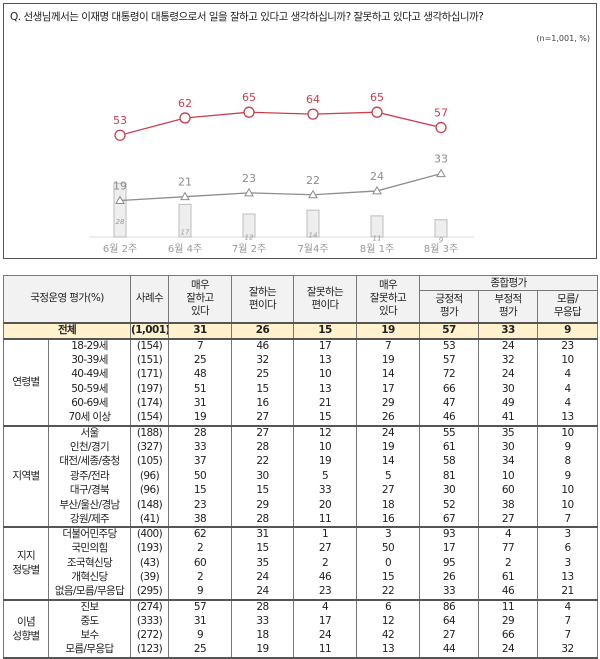 Image resolution: width=600 pixels, height=659 pixels. Describe the element at coordinates (301, 476) in the screenshot. I see `table-row: 광주/전라 (96) 50 30 5 5 81 10 9` at that location.